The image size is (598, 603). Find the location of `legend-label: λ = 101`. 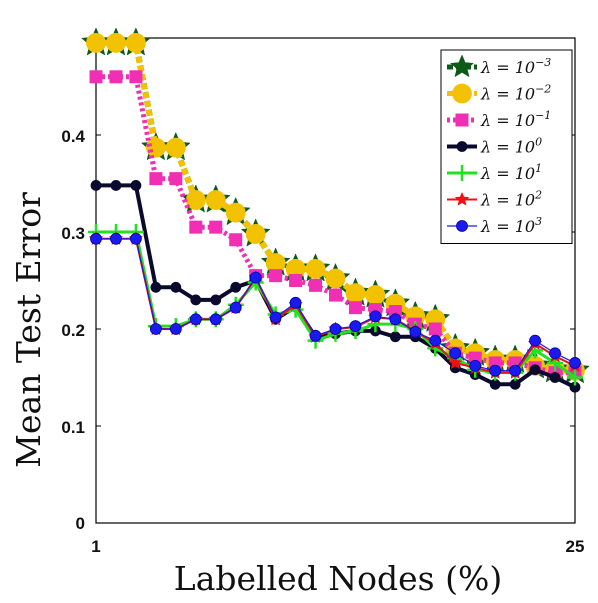

legend-label: λ = 101 is located at coordinates (511, 172).